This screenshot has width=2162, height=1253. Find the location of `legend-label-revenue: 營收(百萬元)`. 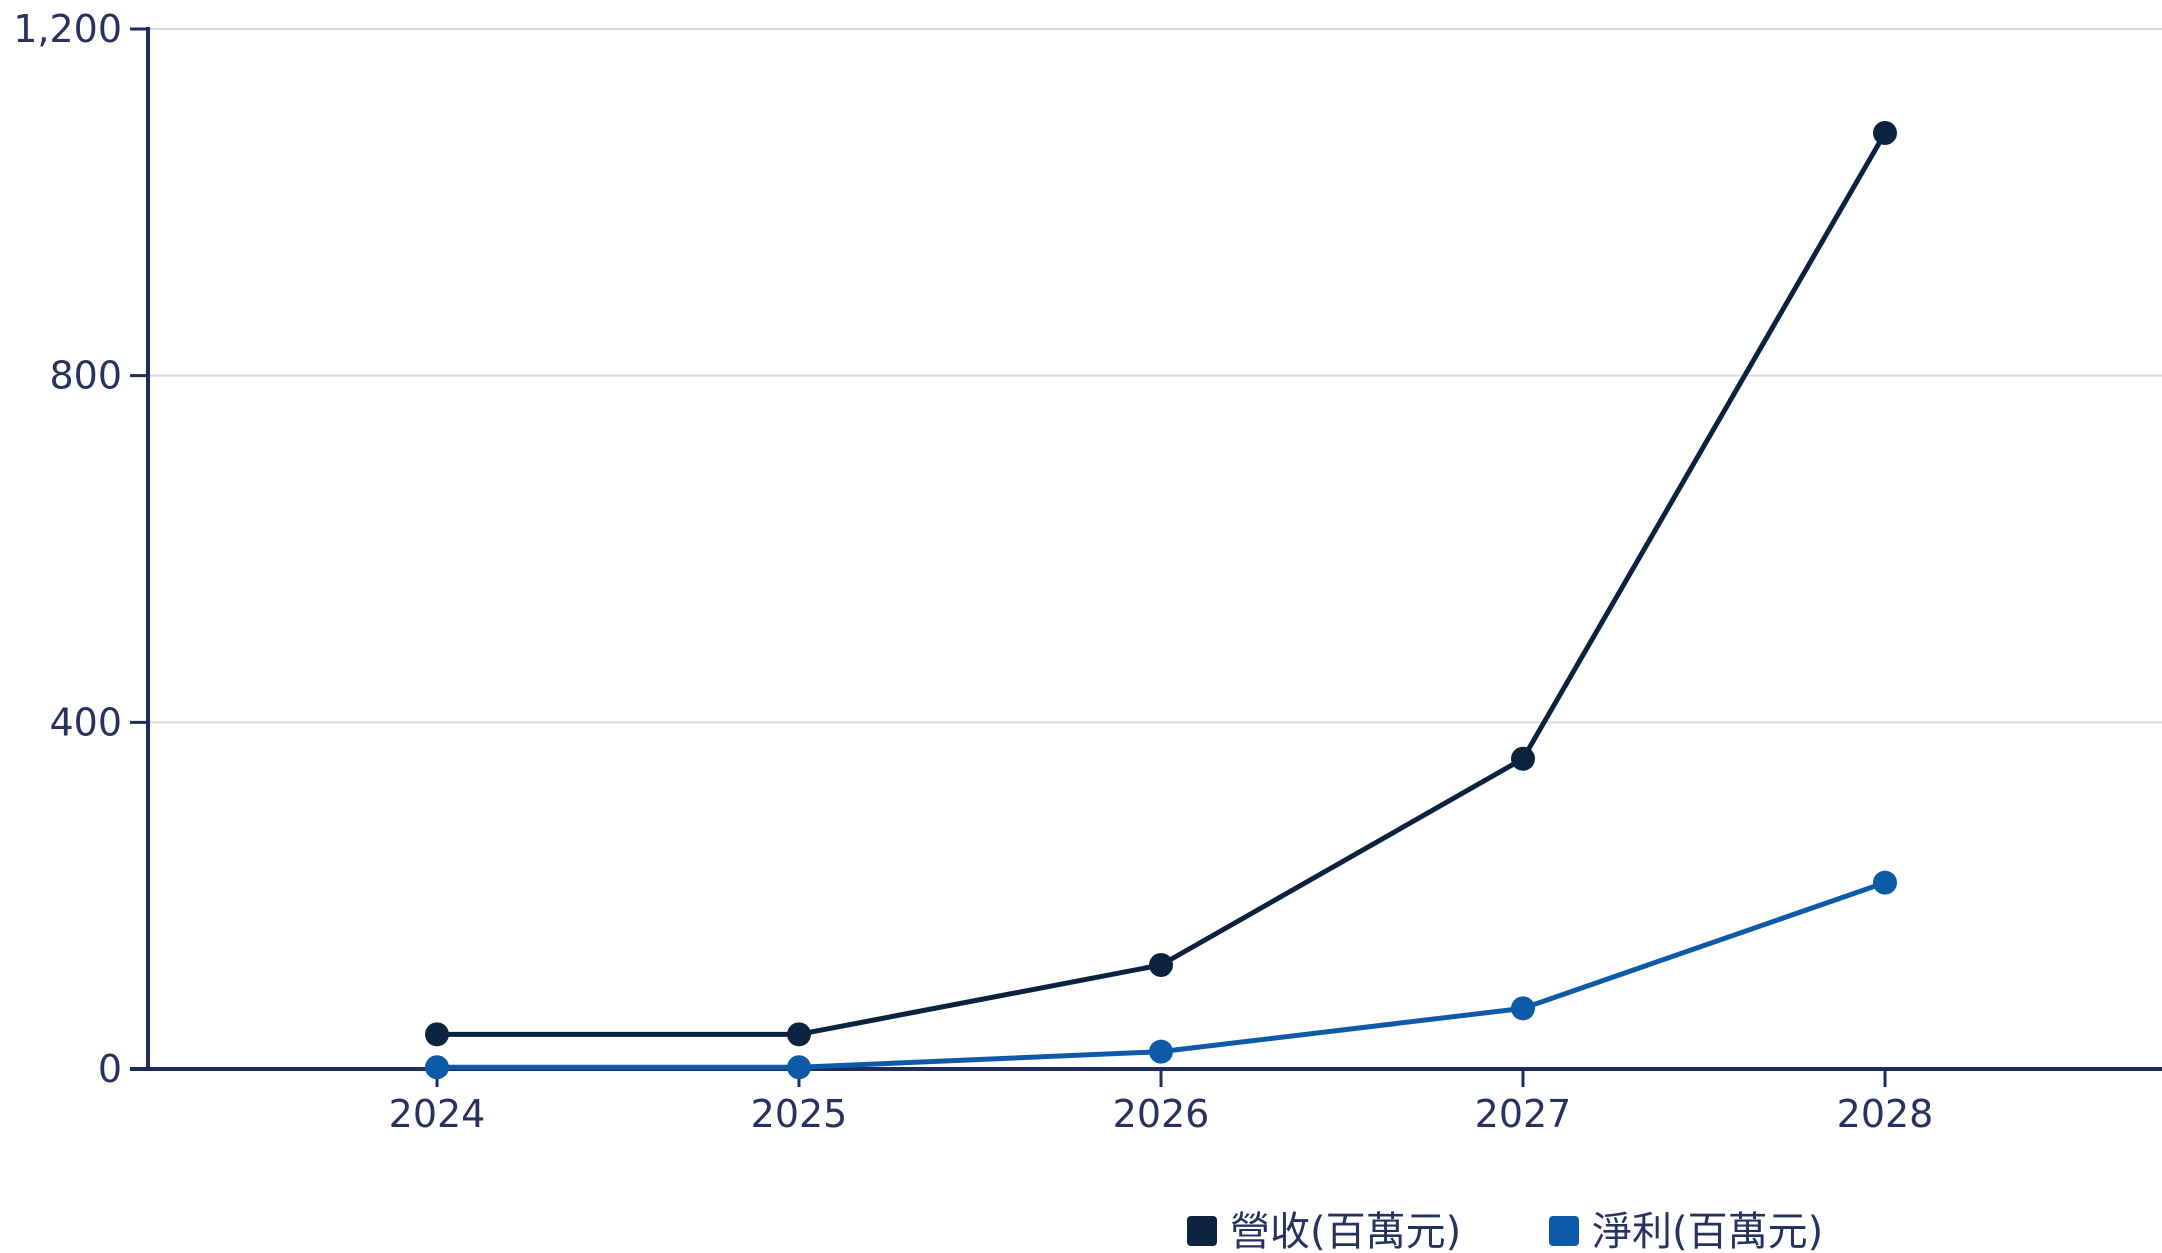

legend-label-revenue: 營收(百萬元) is located at coordinates (1345, 1231).